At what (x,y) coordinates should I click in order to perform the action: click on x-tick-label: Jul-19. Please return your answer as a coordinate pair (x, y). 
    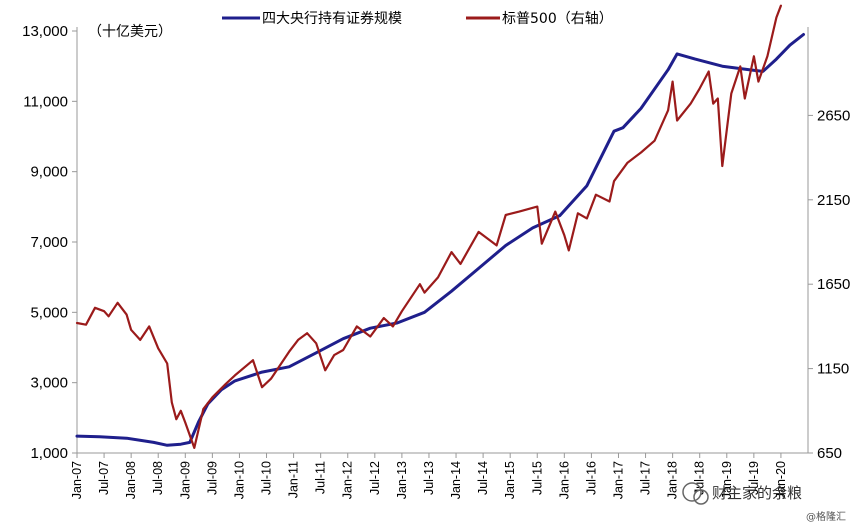
    Looking at the image, I should click on (754, 478).